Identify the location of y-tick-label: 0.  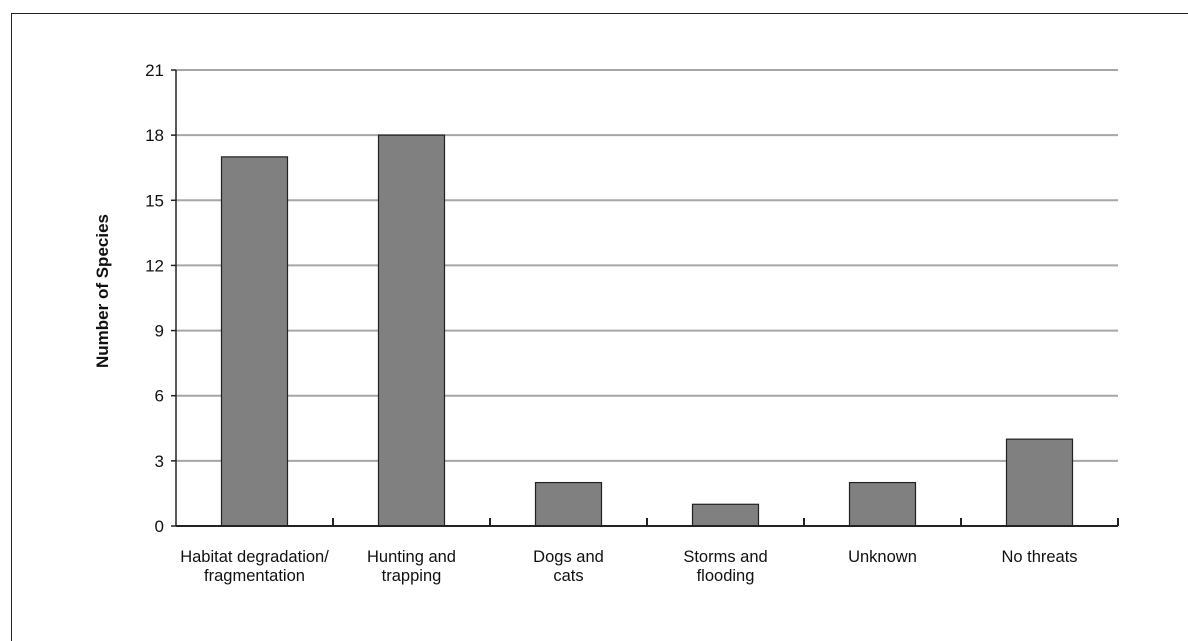
(159, 526).